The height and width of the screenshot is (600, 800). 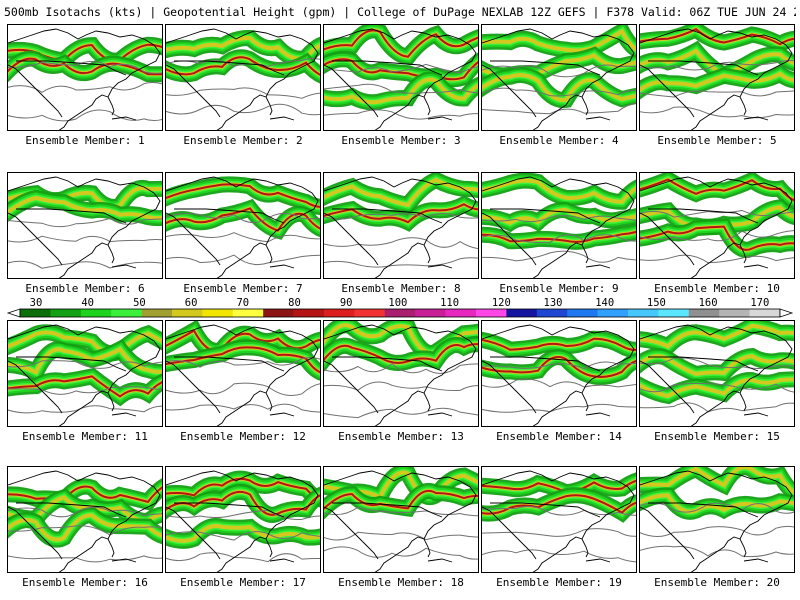 I want to click on ensemble-member-label: Ensemble Member: 17, so click(x=243, y=582).